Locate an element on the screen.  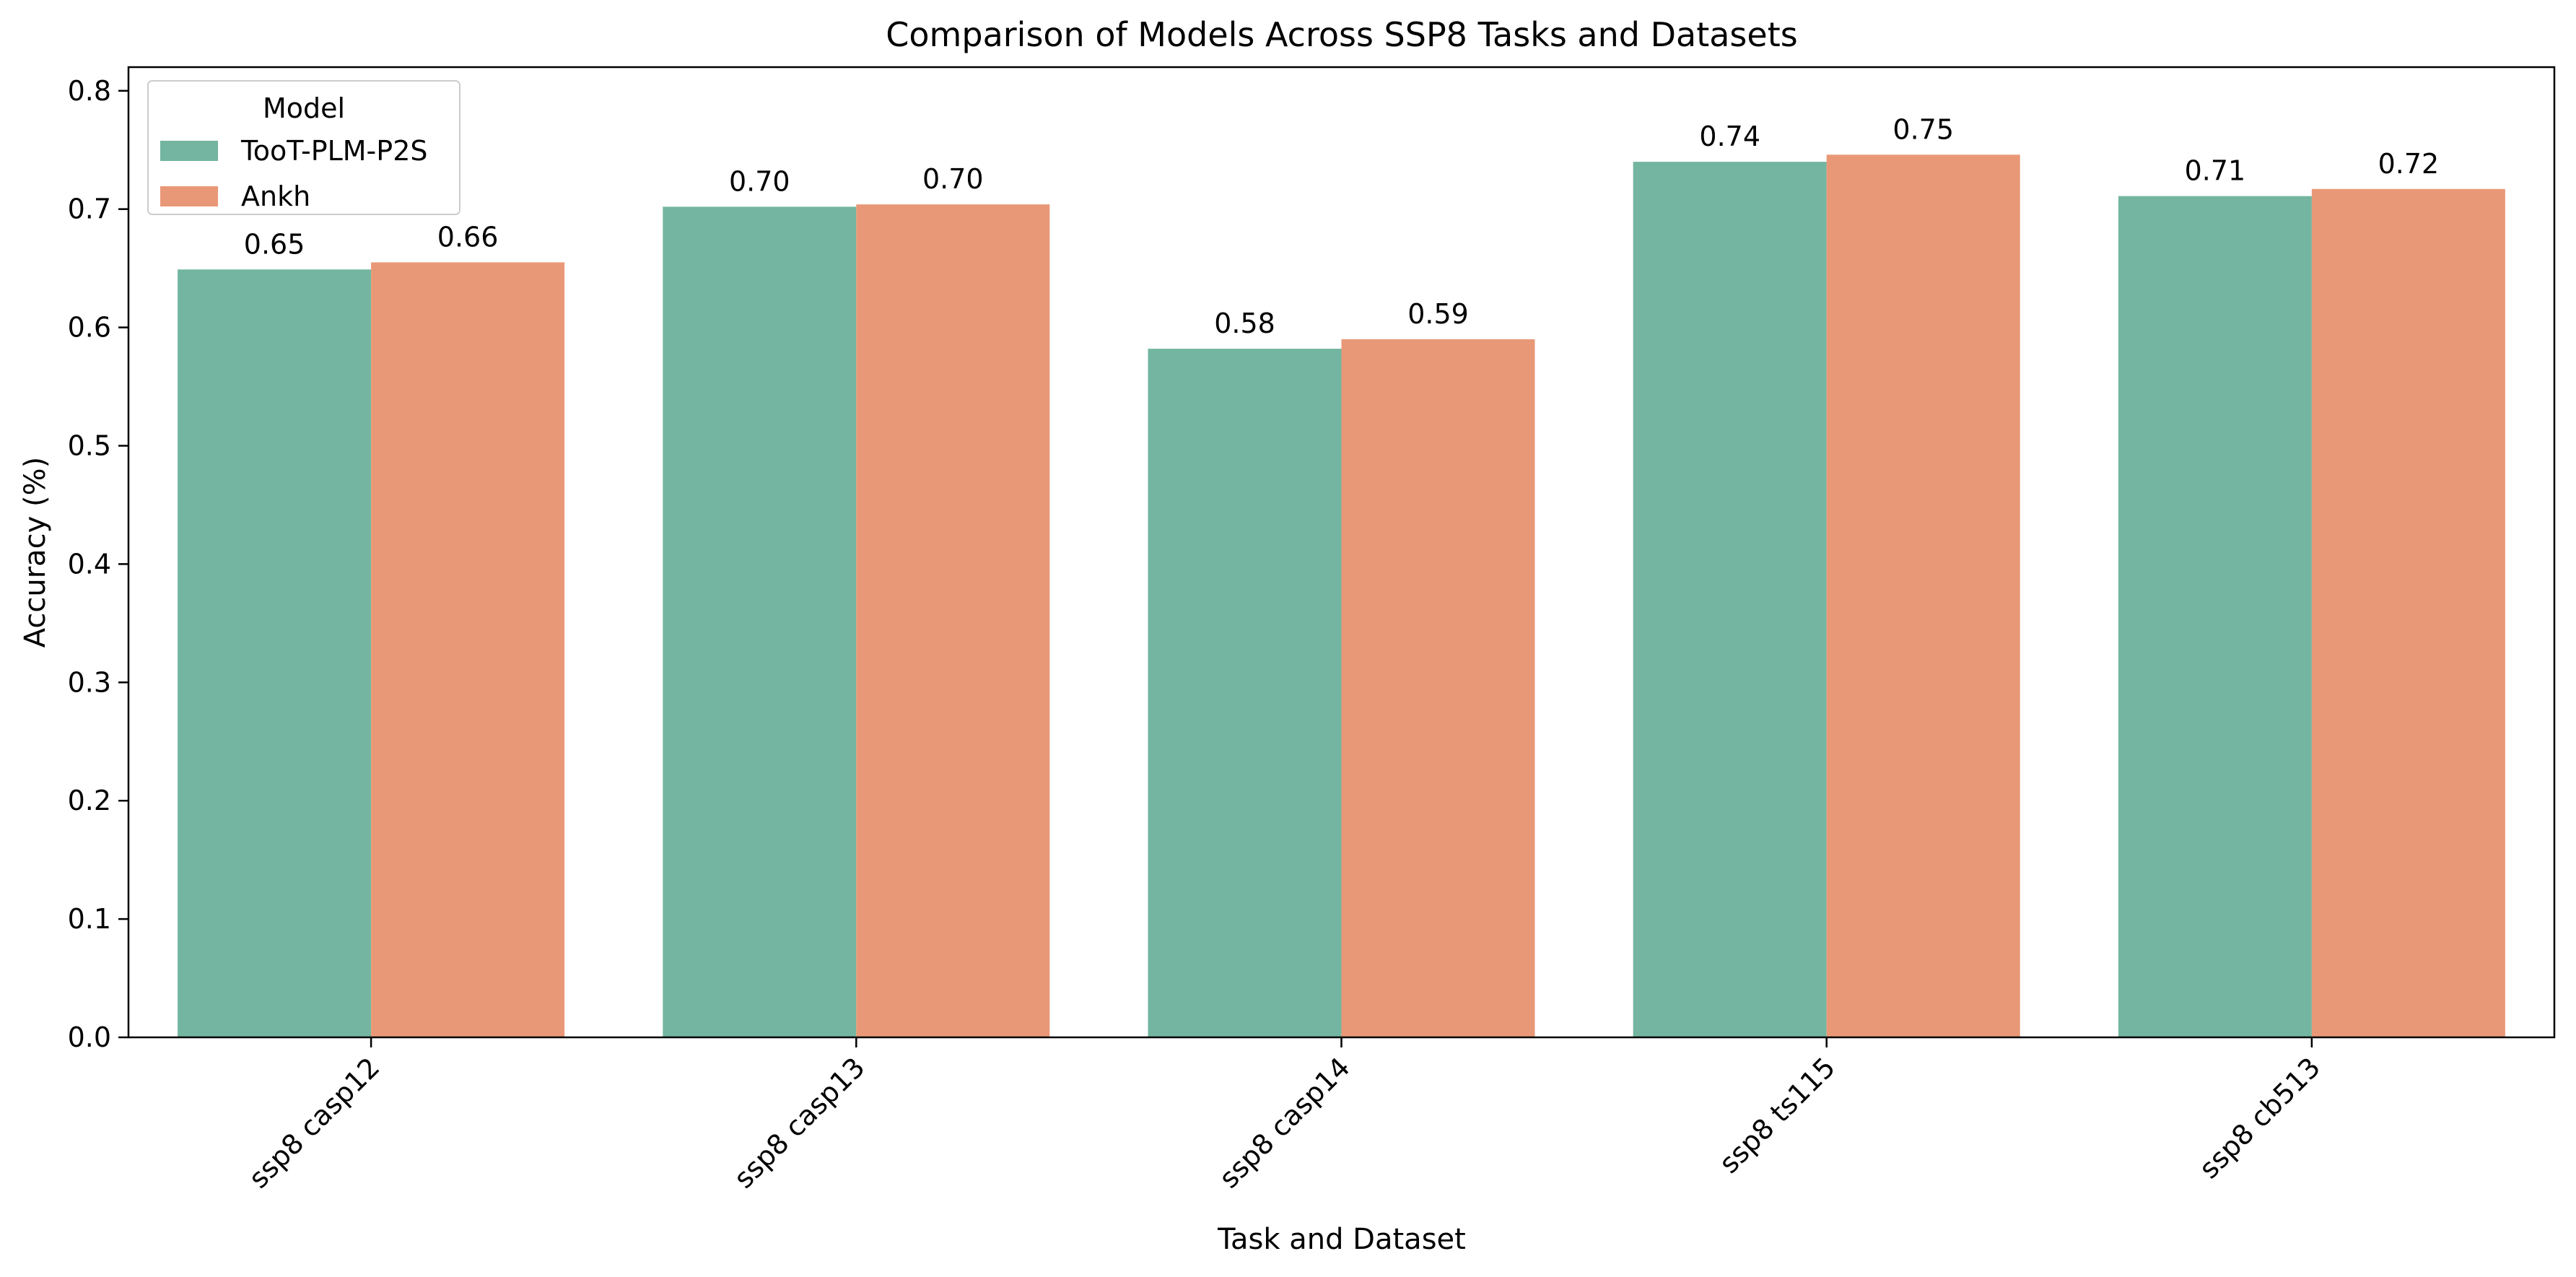
bar-value-label: 0.59 is located at coordinates (1438, 314).